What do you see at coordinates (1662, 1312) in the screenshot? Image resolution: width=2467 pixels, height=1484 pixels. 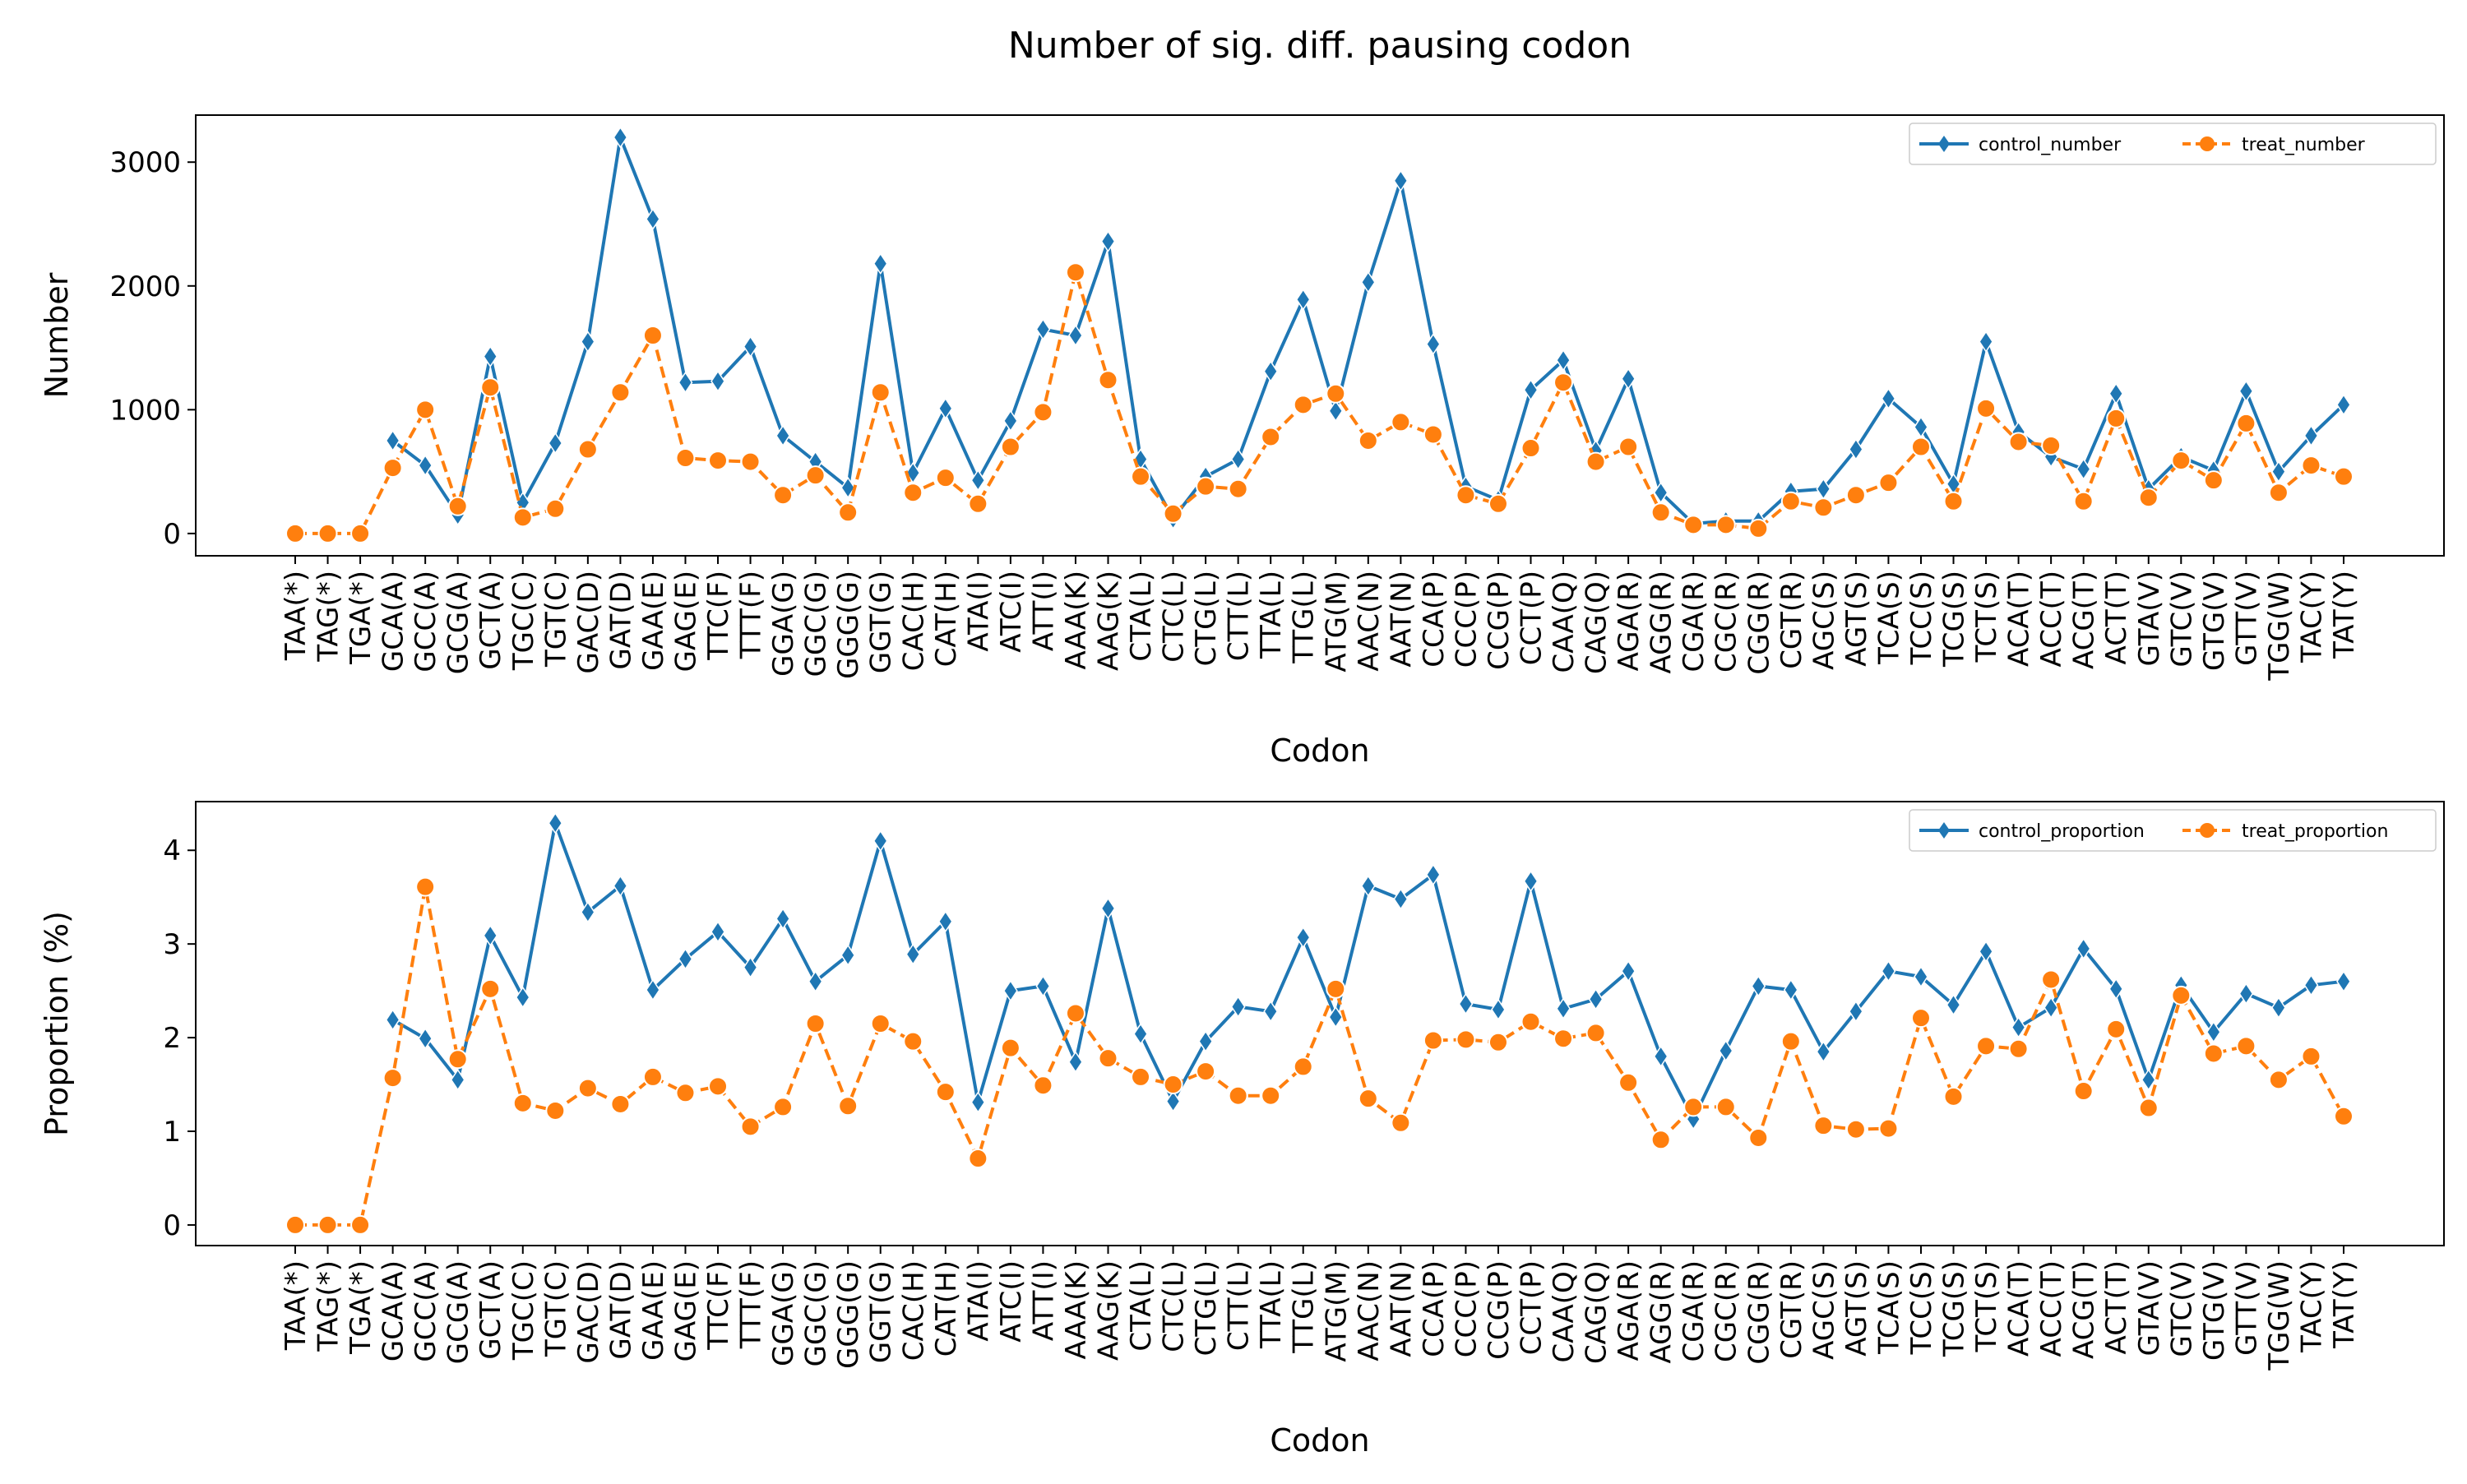 I see `x-tick-label: AGG(R)` at bounding box center [1662, 1312].